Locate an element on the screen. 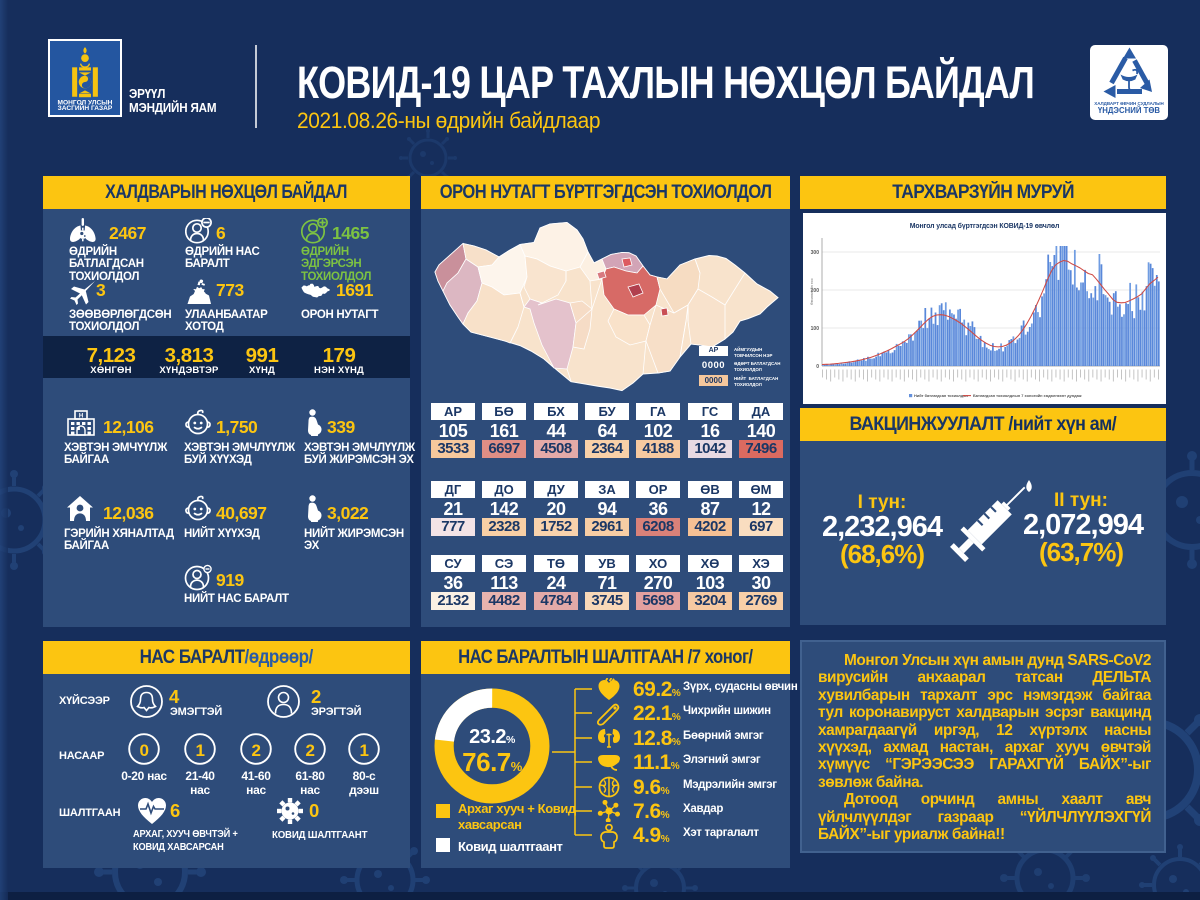 Image resolution: width=1200 pixels, height=900 pixels. svg-text: Нийт батлагдсан тохиолдол is located at coordinates (941, 395).